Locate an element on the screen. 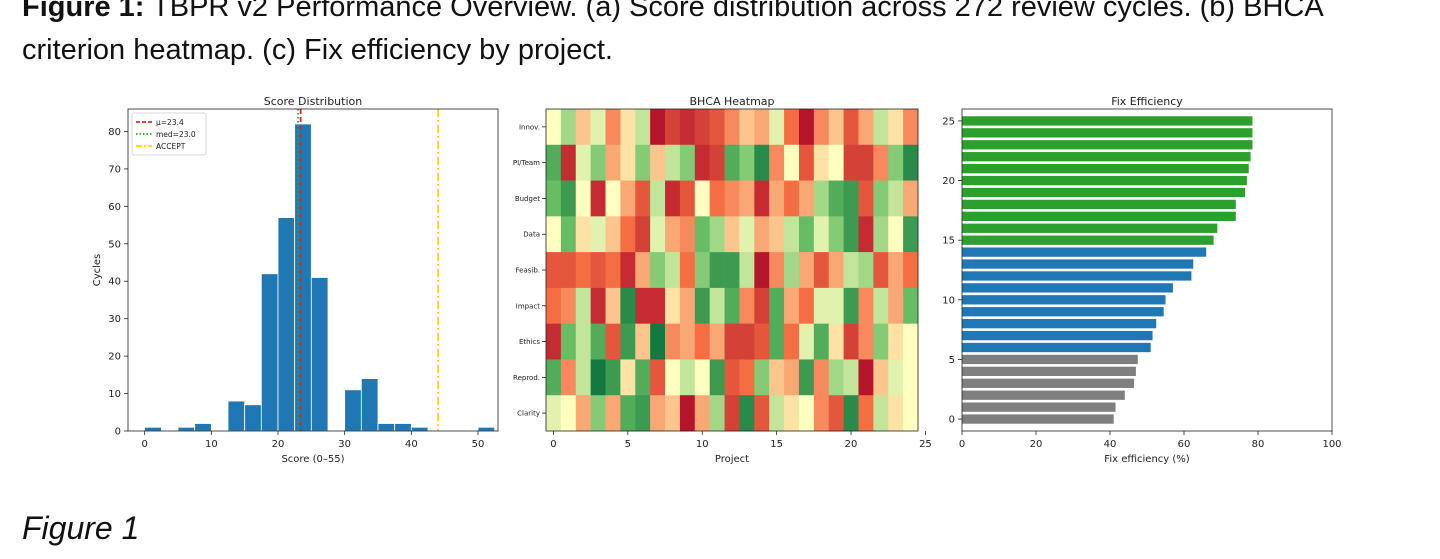  y-tick-label: 40 is located at coordinates (114, 282).